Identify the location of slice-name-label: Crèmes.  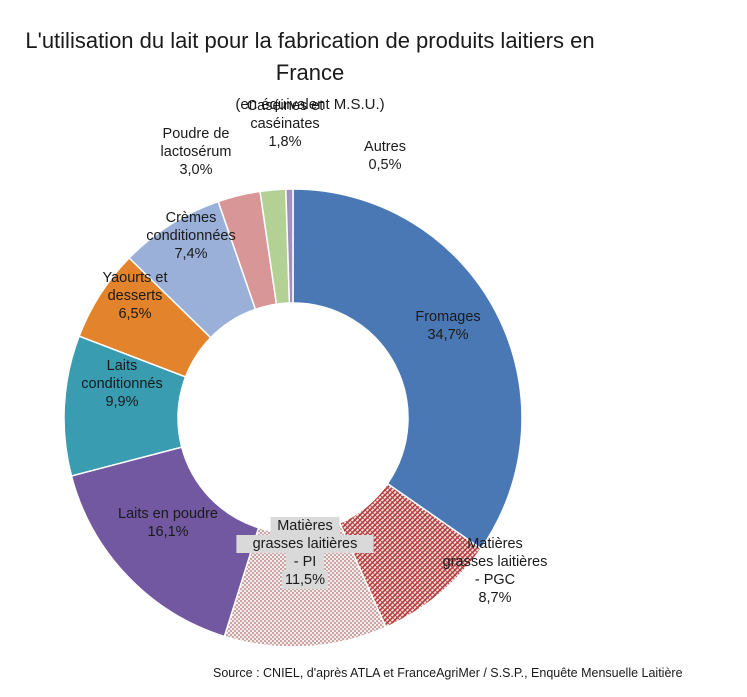
(191, 218).